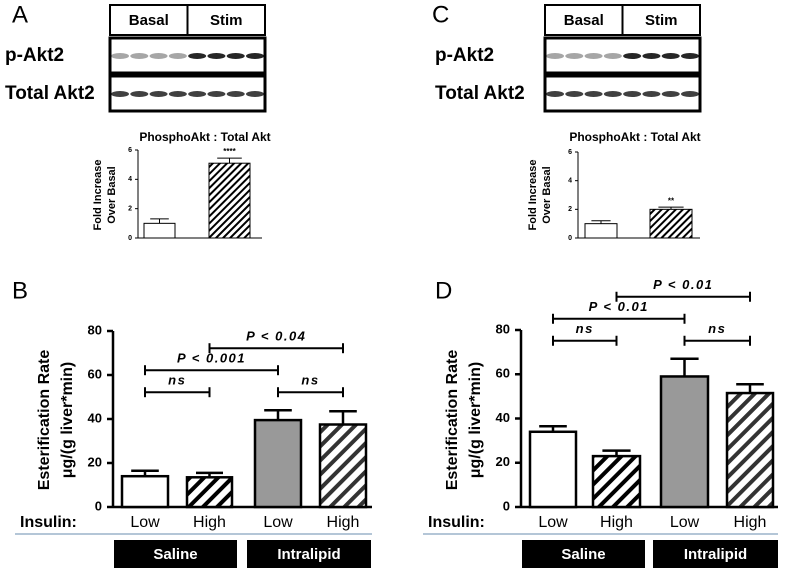  What do you see at coordinates (20, 290) in the screenshot?
I see `panel-label: B` at bounding box center [20, 290].